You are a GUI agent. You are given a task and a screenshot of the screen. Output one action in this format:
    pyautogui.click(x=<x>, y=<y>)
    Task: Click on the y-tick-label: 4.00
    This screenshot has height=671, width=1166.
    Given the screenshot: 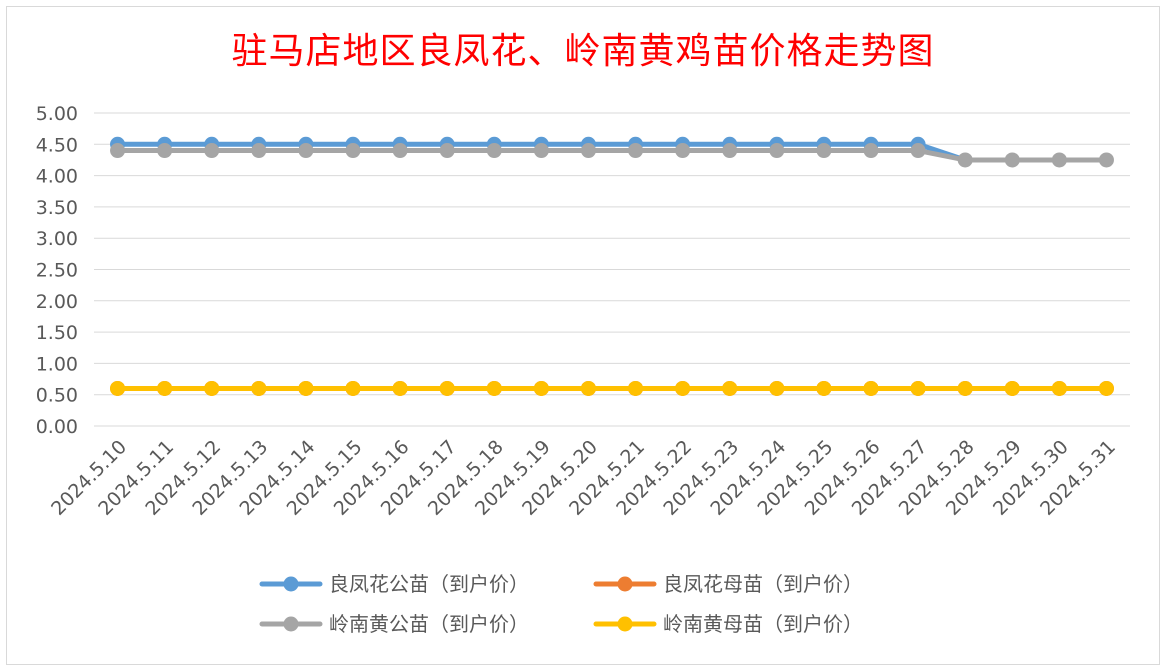 What is the action you would take?
    pyautogui.click(x=57, y=177)
    